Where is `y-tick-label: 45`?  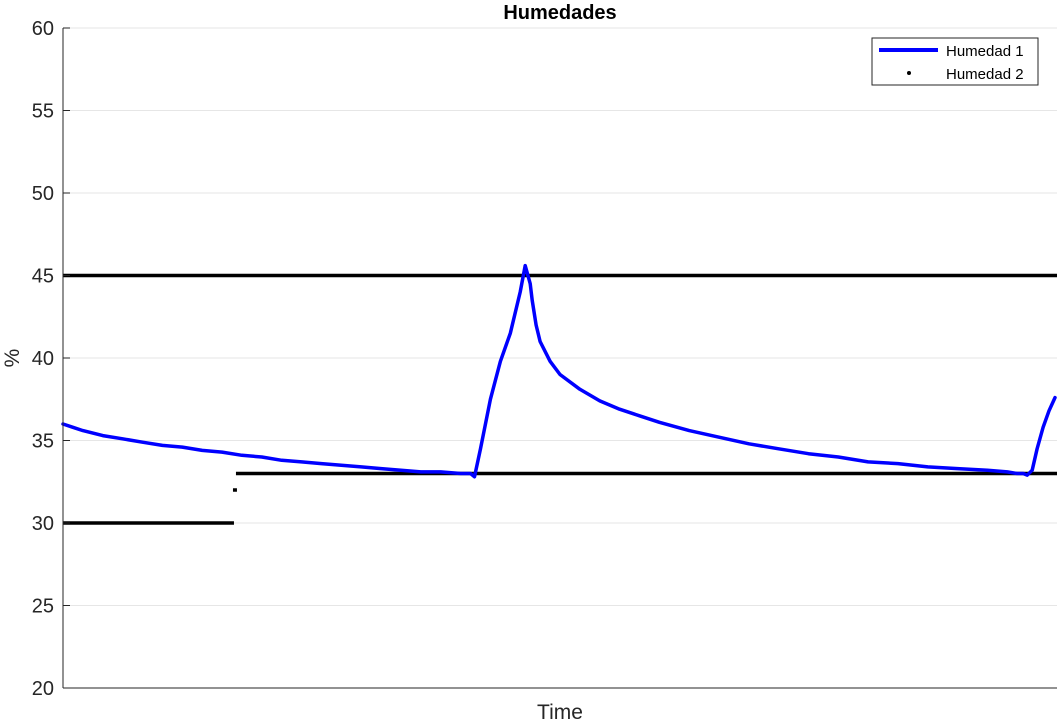
y-tick-label: 45 is located at coordinates (43, 277).